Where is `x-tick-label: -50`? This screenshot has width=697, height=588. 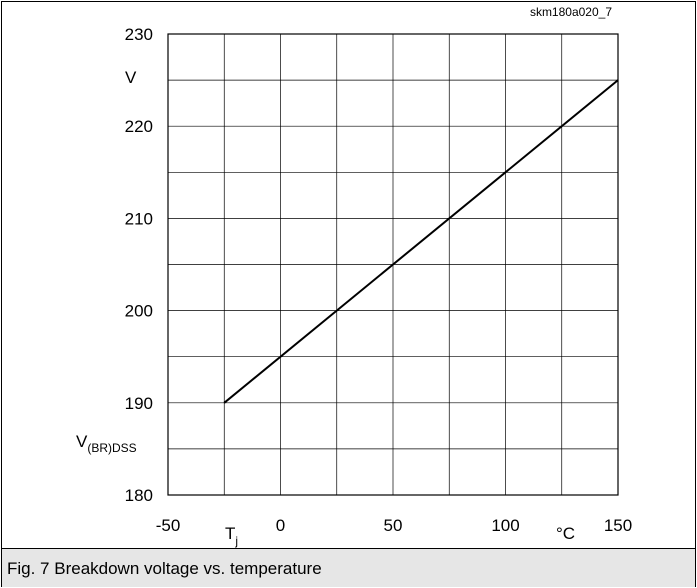
x-tick-label: -50 is located at coordinates (168, 525).